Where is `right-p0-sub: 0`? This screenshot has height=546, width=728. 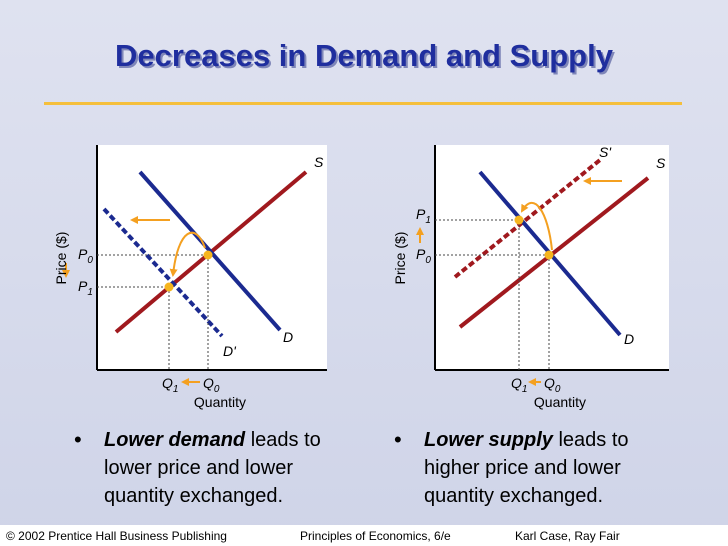
right-p0-sub: 0 is located at coordinates (428, 260).